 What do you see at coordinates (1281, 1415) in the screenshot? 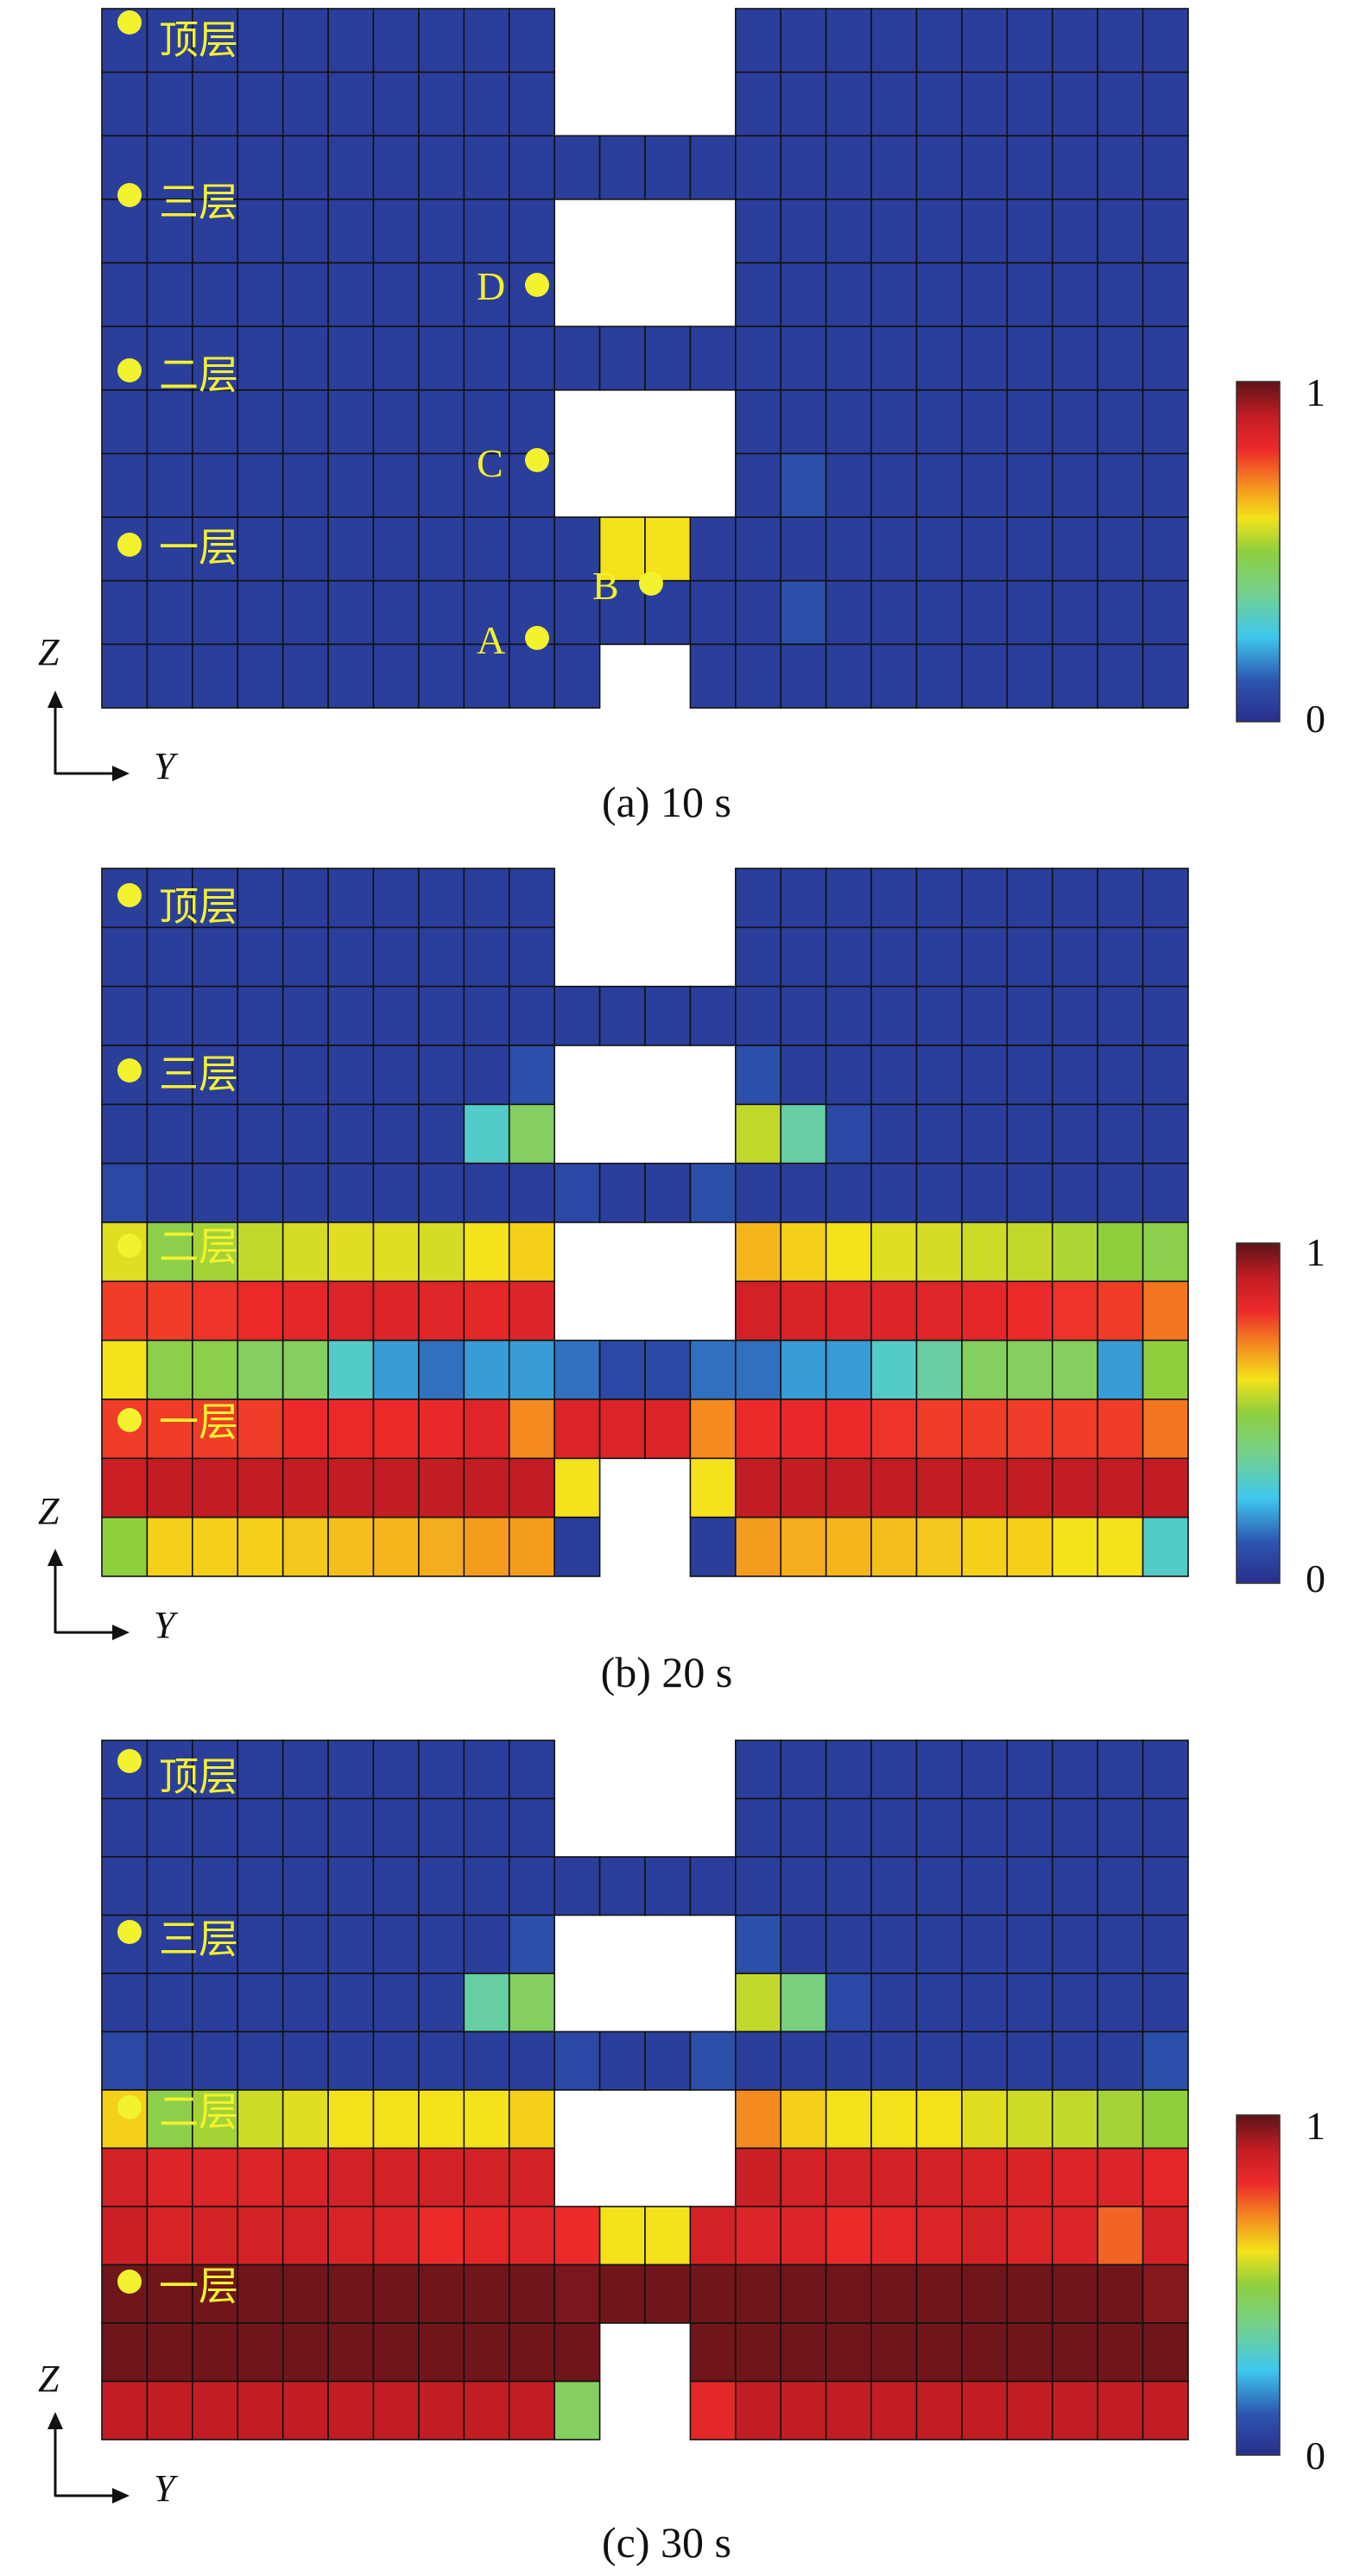
I see `colorbar-b: 1 0` at bounding box center [1281, 1415].